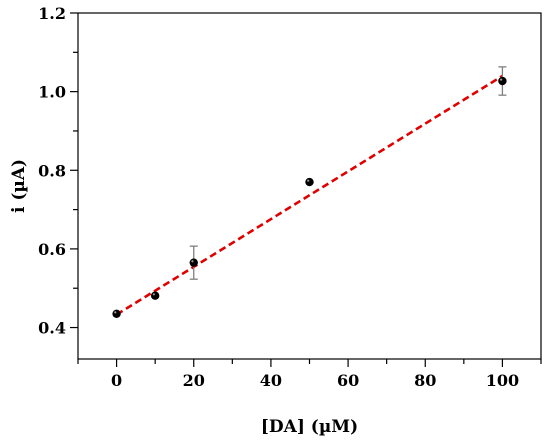  I want to click on y-tick-label: 0.4, so click(52, 328).